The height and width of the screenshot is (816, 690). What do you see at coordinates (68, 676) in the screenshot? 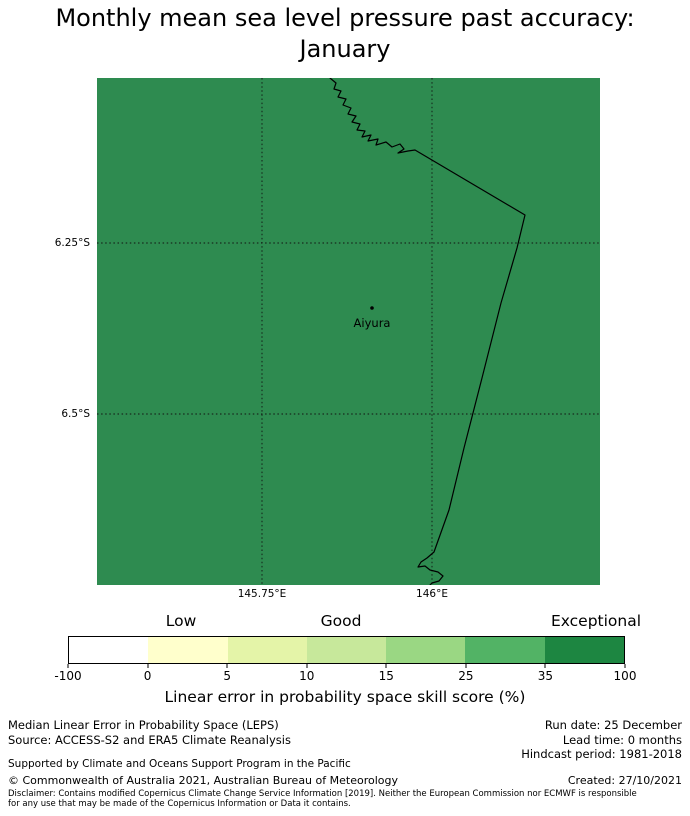
I see `colorbar-tick-label: -100` at bounding box center [68, 676].